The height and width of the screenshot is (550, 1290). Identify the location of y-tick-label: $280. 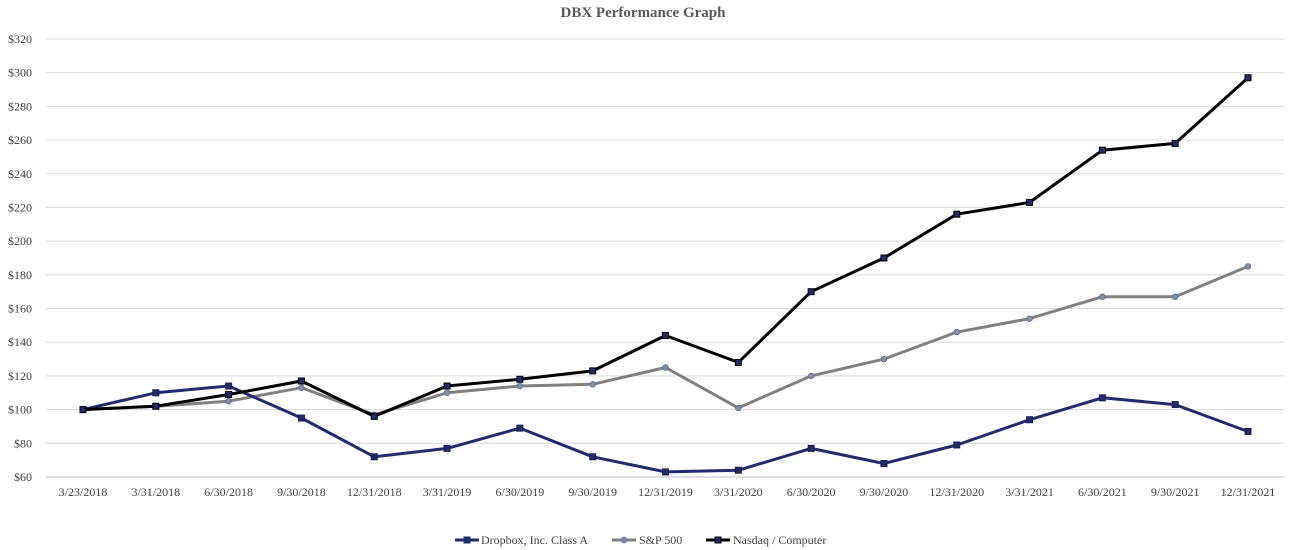
(20, 106).